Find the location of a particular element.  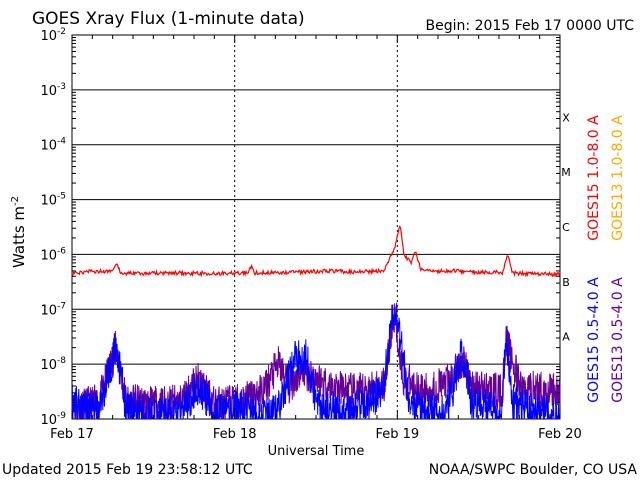

y-tick-exponent: -7 is located at coordinates (61, 306).